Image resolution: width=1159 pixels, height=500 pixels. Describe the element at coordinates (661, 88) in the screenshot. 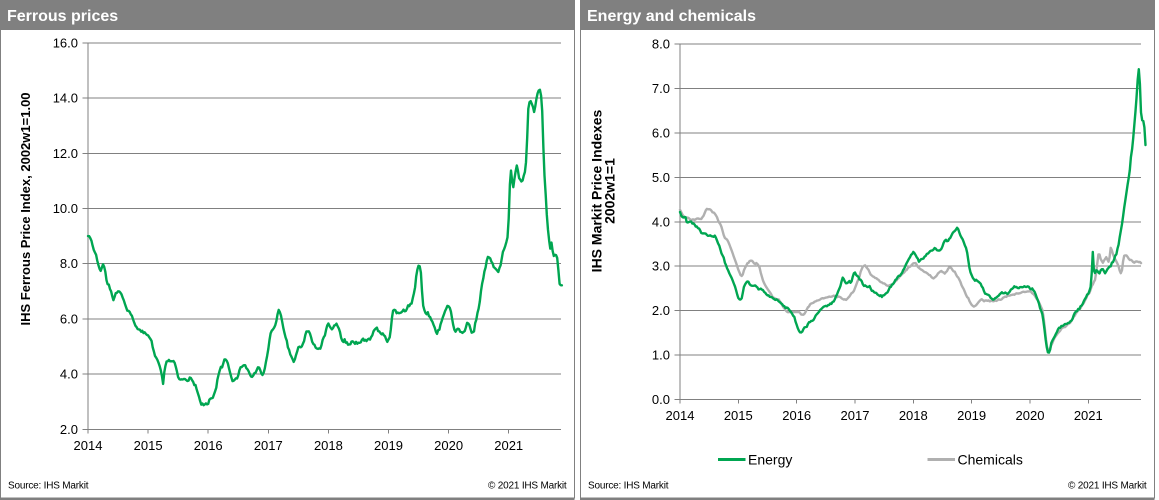

I see `svg-text: 7.0` at that location.